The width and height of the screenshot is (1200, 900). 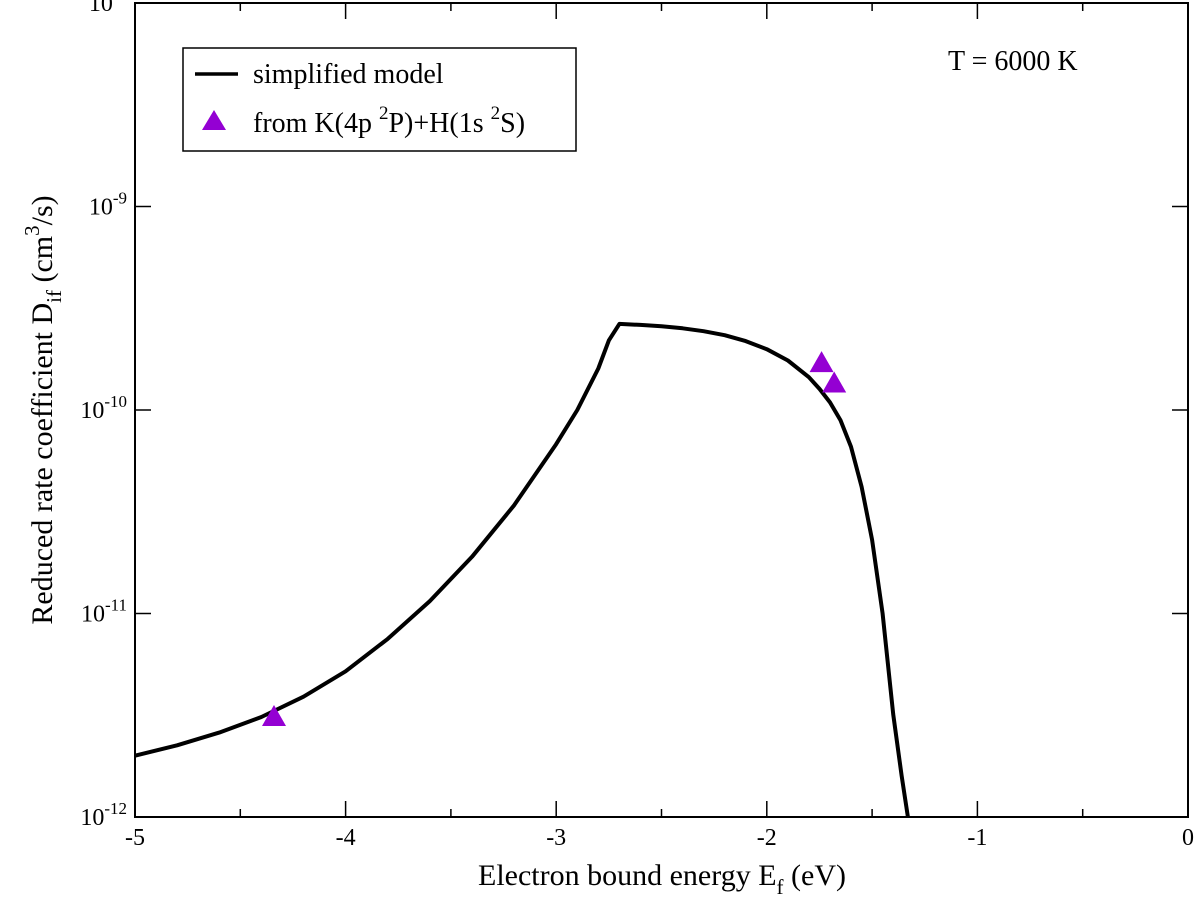 I want to click on x-tick-label: -1, so click(x=977, y=838).